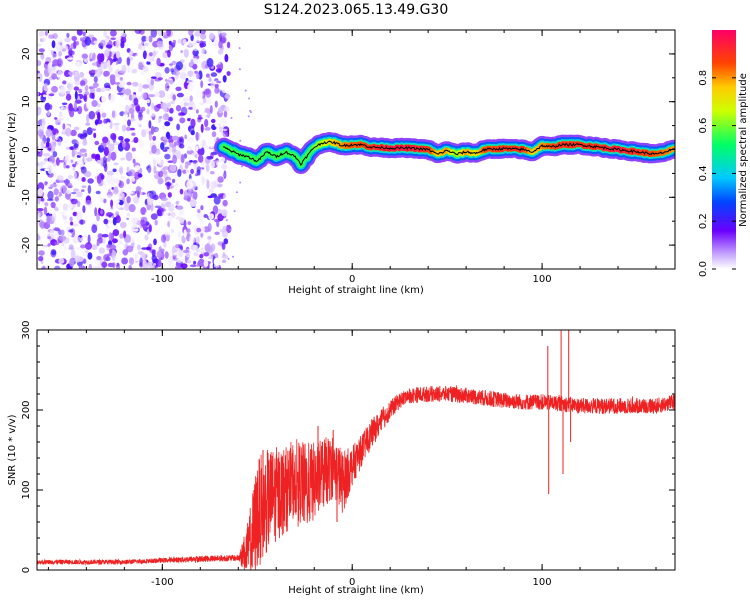  What do you see at coordinates (12, 150) in the screenshot?
I see `spectrogram-y-axis-label: Frequency (Hz)` at bounding box center [12, 150].